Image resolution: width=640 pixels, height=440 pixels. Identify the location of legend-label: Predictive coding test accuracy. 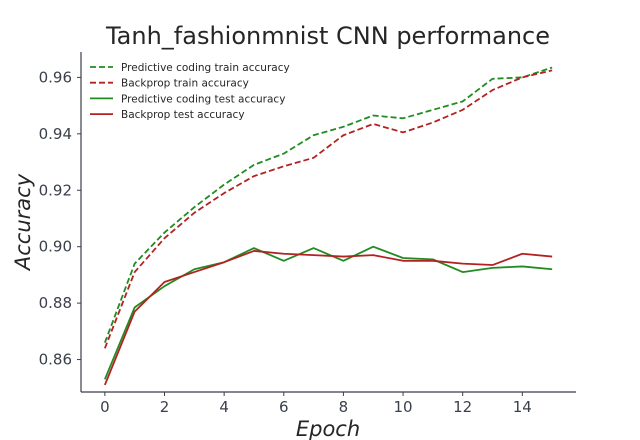
(203, 99).